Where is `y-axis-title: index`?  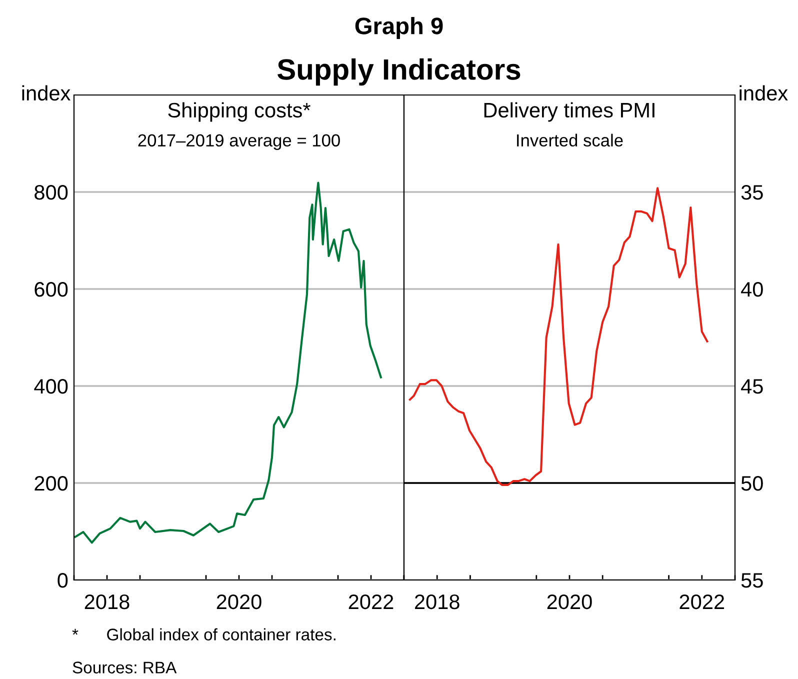
y-axis-title: index is located at coordinates (46, 93).